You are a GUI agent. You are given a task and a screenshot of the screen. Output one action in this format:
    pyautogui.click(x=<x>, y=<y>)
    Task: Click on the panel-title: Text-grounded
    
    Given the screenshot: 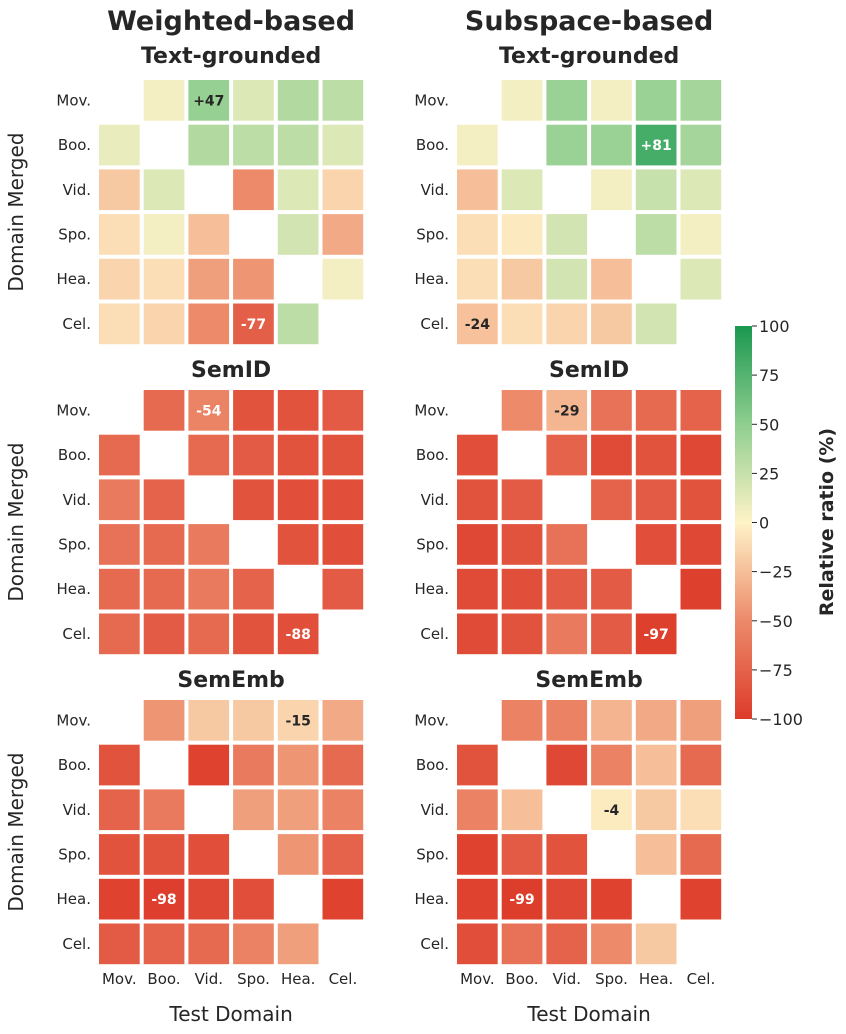 What is the action you would take?
    pyautogui.click(x=231, y=56)
    